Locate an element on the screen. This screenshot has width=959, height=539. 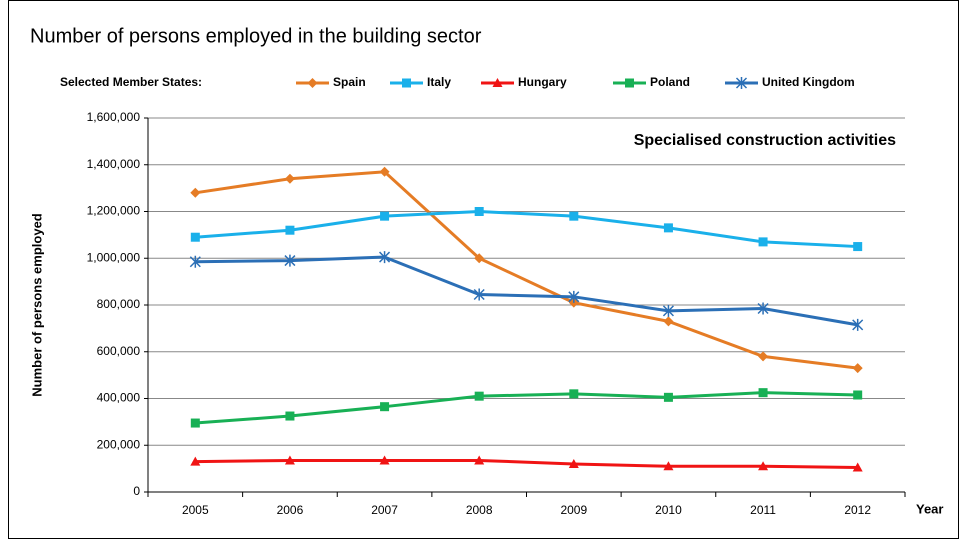
y-tick-label: 1,400,000 is located at coordinates (114, 164).